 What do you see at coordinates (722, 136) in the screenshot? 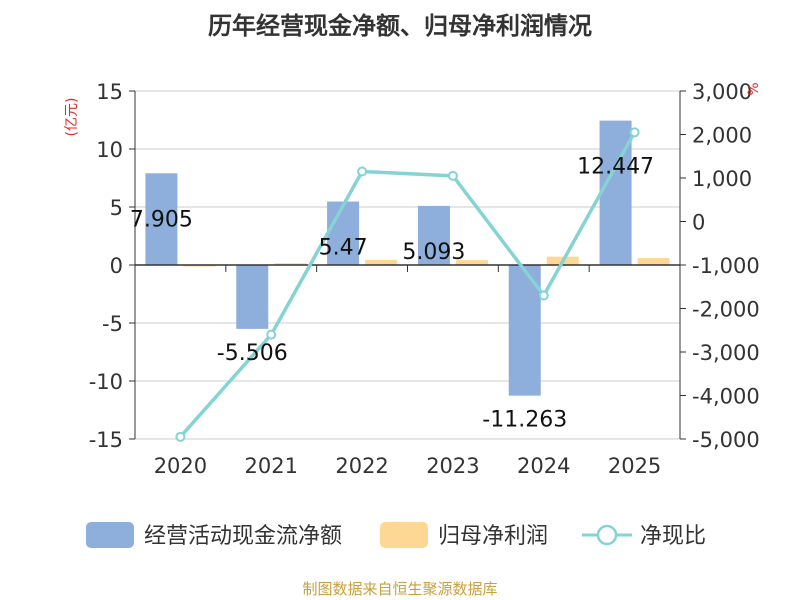
I see `right-tick-label: 2,000` at bounding box center [722, 136].